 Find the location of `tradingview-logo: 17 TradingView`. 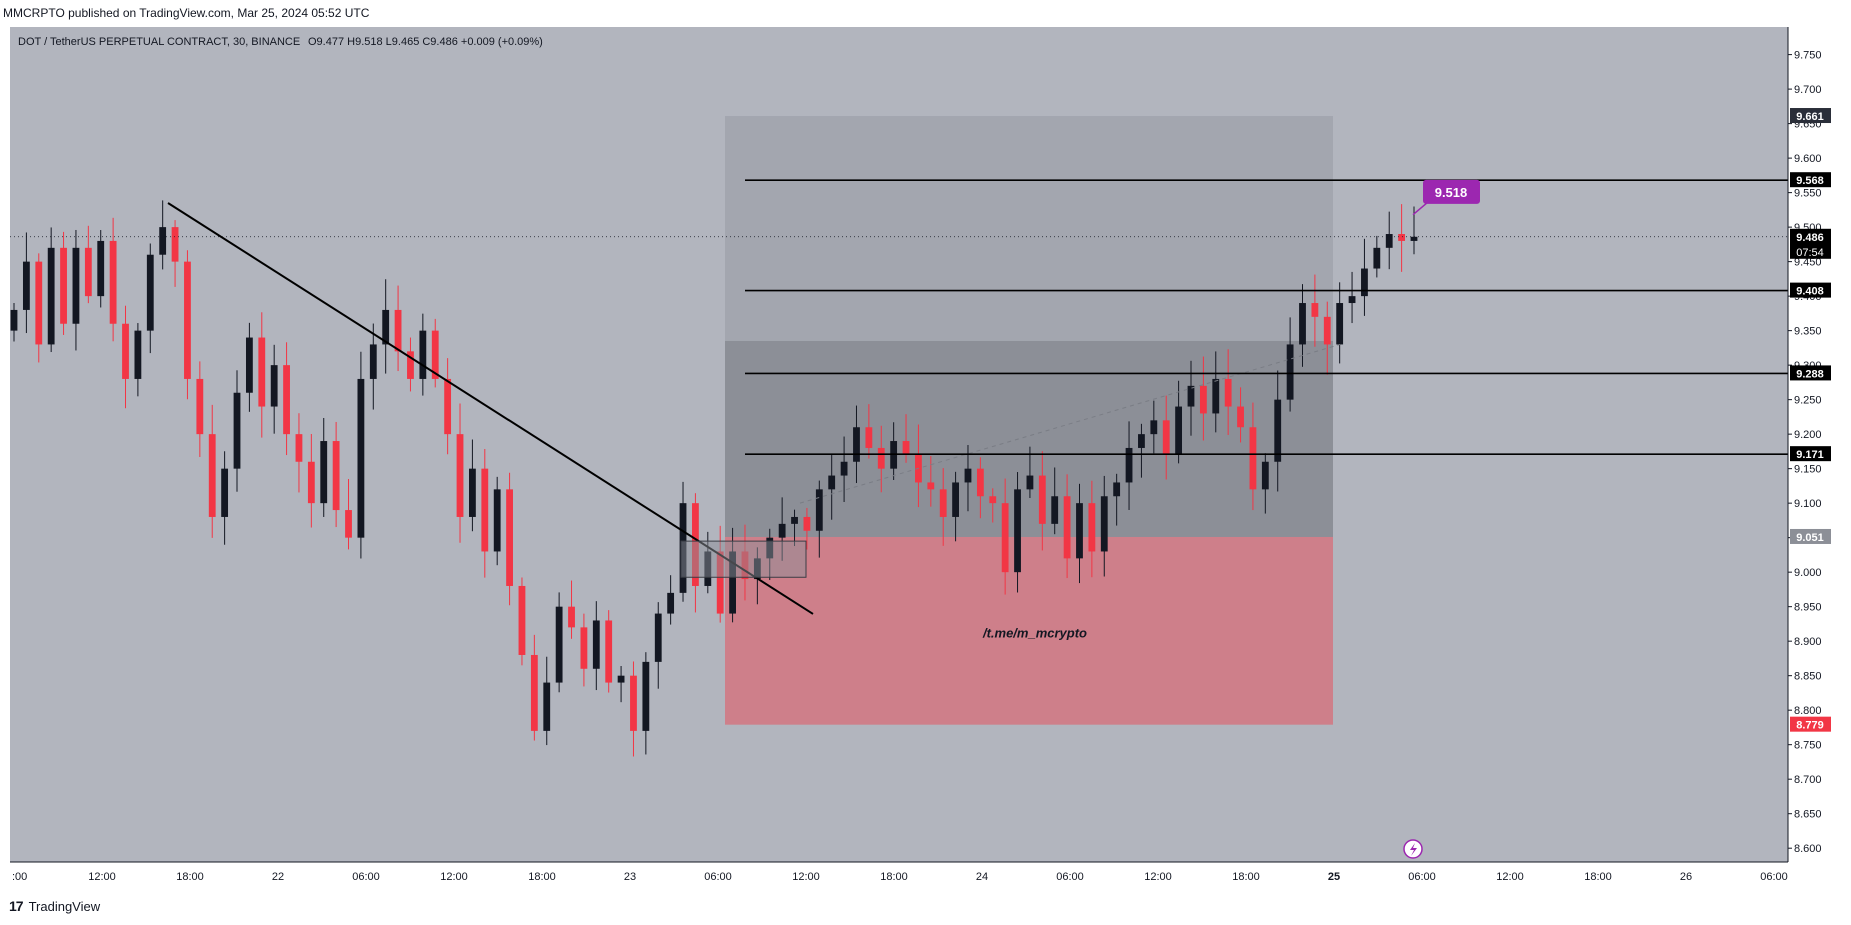

tradingview-logo: 17 TradingView is located at coordinates (54, 906).